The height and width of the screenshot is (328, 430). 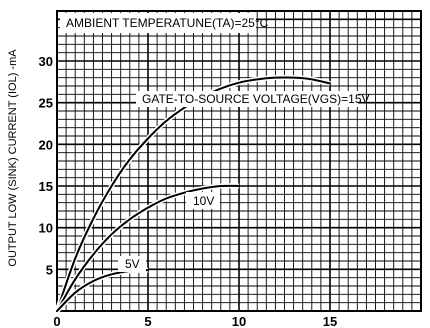 I want to click on title-box, so click(x=158, y=23).